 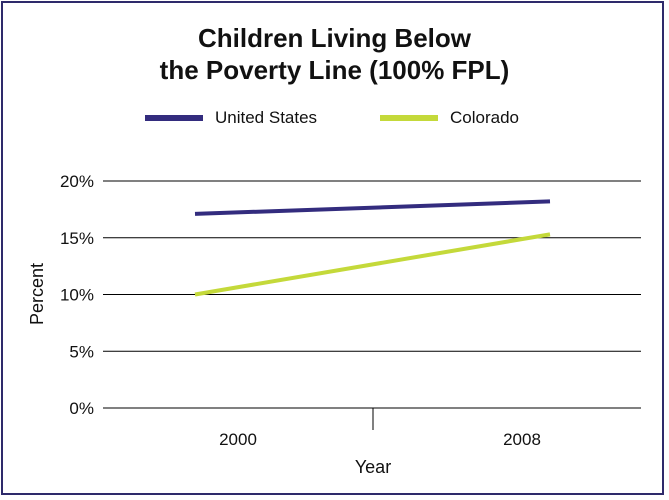 I want to click on legend-item-colorado: Colorado, so click(x=449, y=118).